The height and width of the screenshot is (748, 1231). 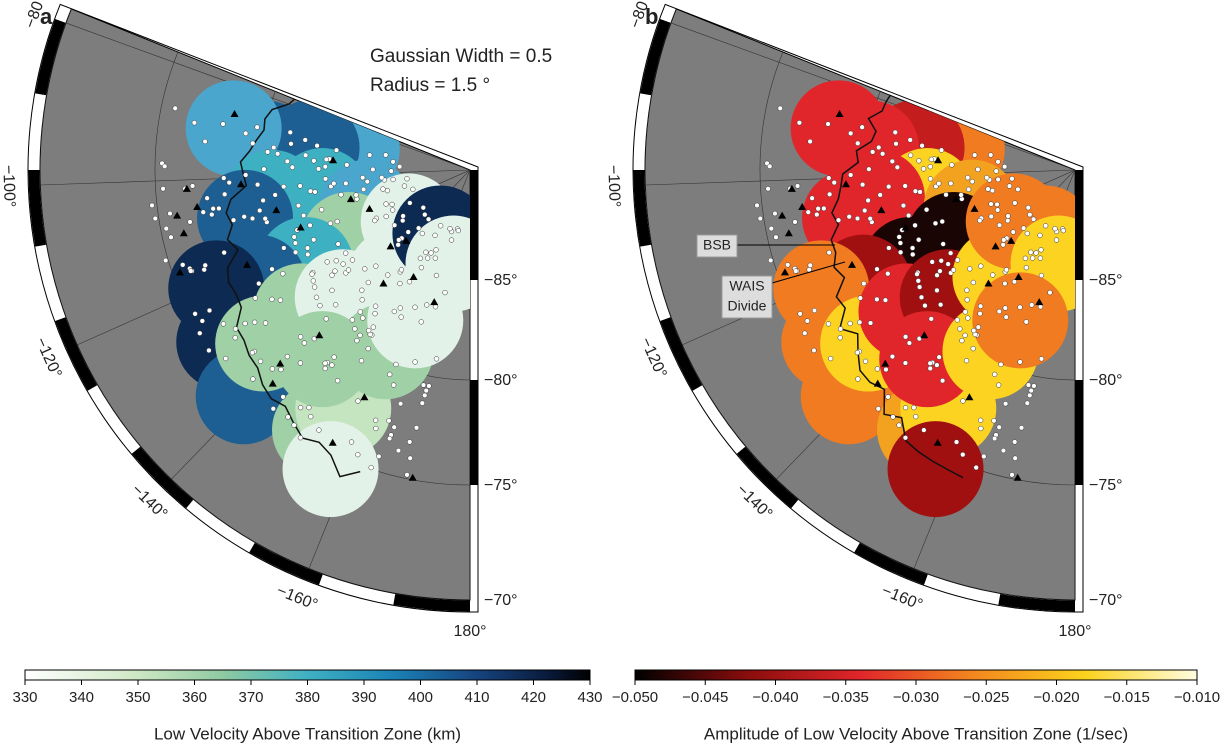 What do you see at coordinates (9, 186) in the screenshot?
I see `longitude-label: −100°` at bounding box center [9, 186].